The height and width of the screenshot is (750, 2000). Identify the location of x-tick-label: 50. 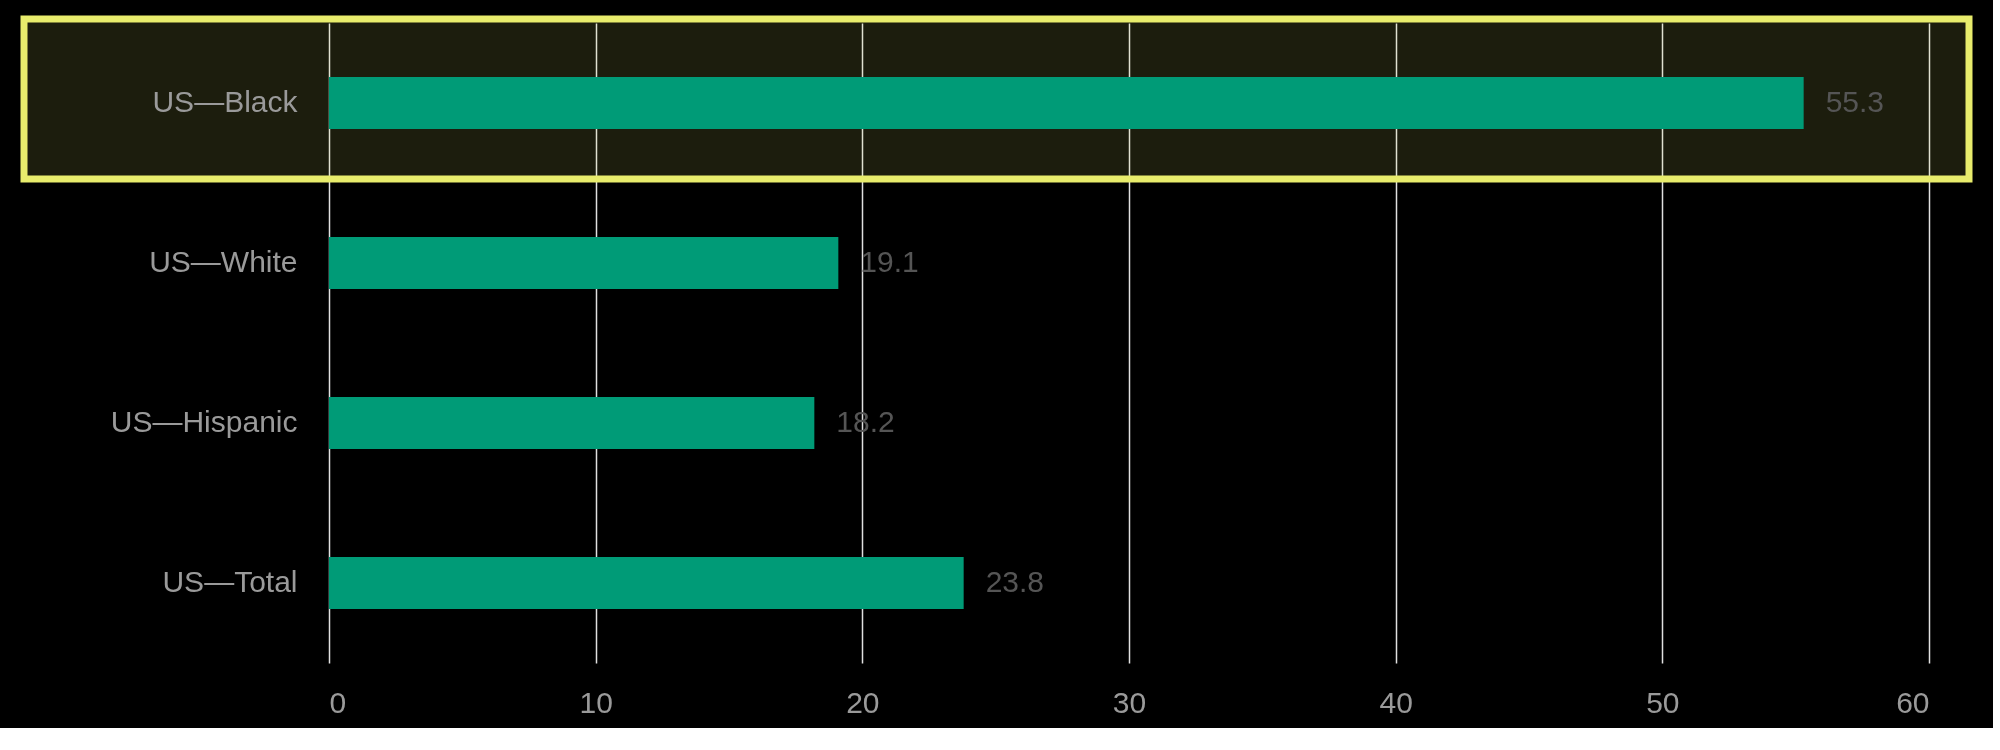
(1663, 702).